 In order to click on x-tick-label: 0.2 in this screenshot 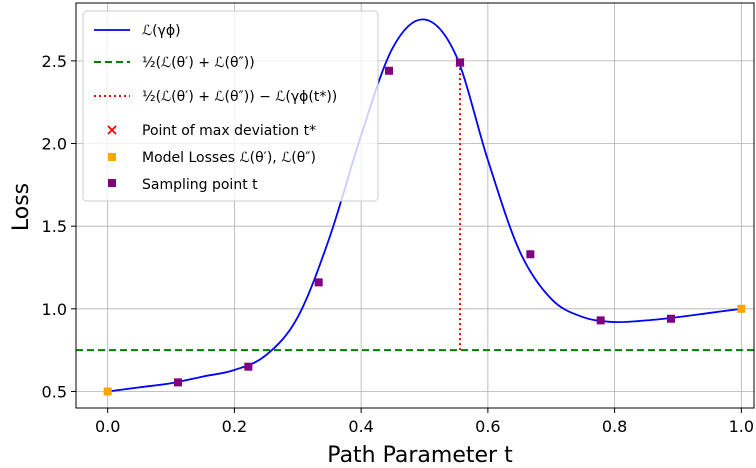, I will do `click(234, 426)`.